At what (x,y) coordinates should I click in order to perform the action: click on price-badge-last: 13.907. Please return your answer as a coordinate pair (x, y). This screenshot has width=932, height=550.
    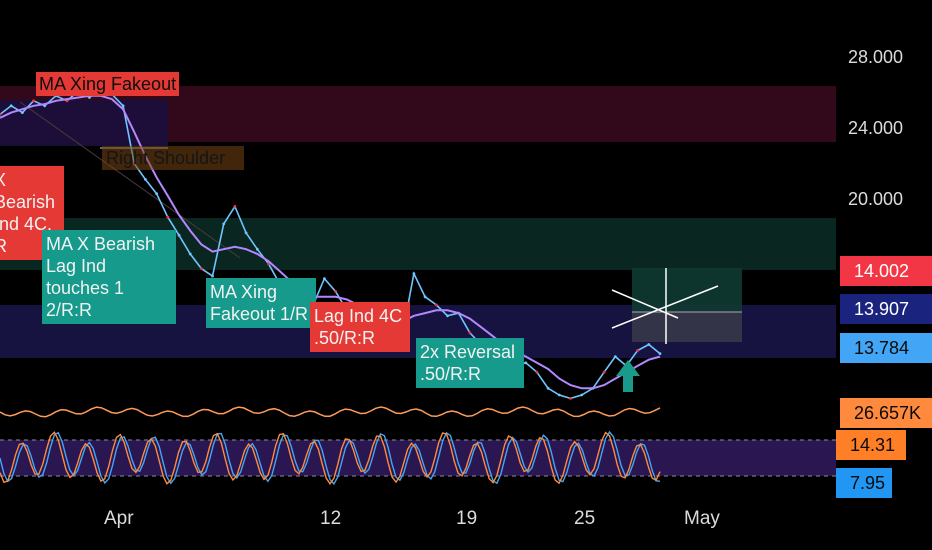
    Looking at the image, I should click on (886, 309).